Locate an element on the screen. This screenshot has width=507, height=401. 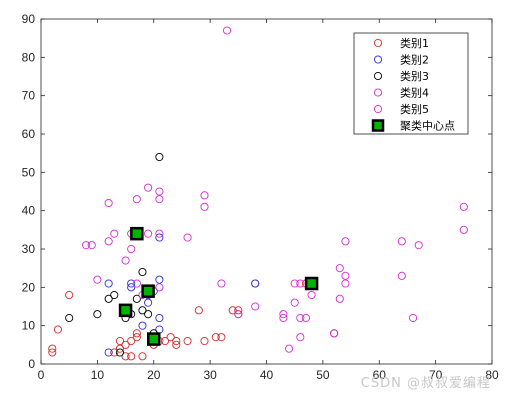
x-tick-label: 80 is located at coordinates (492, 375).